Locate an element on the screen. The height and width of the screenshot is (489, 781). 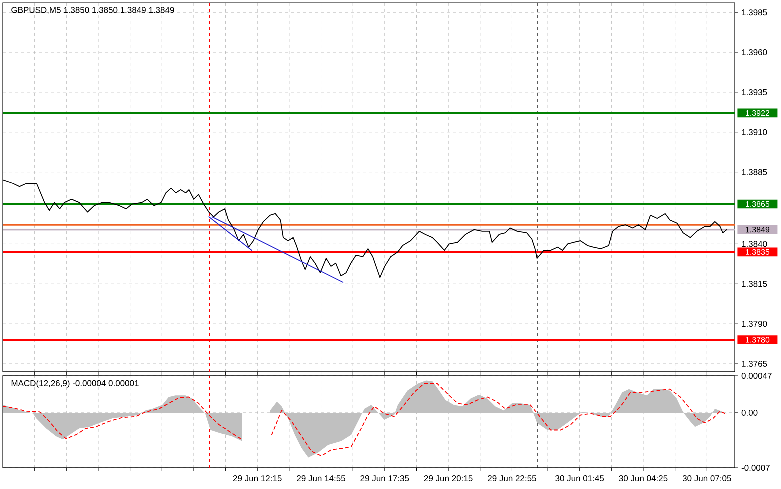
y-tick-label: 0.00047 is located at coordinates (757, 375).